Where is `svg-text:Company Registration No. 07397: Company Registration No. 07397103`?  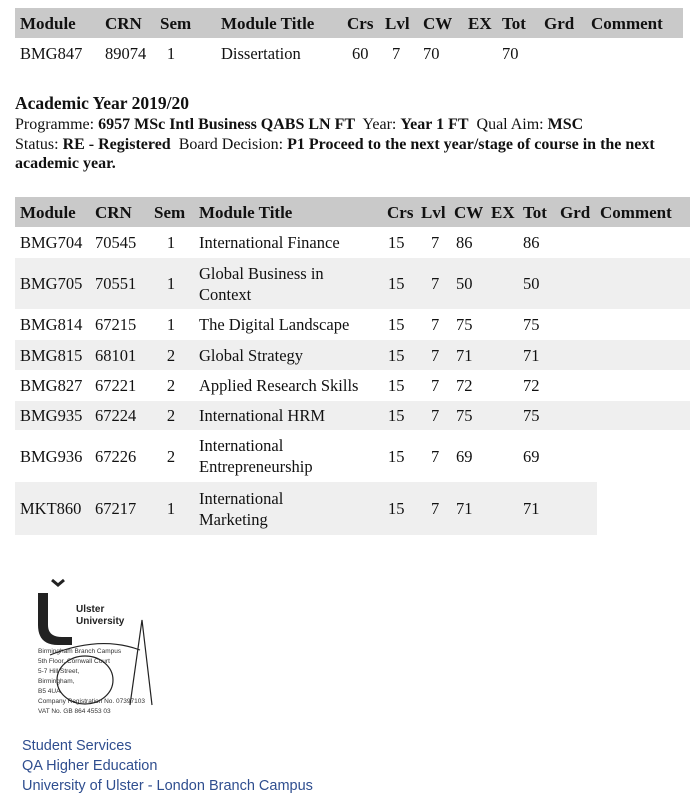
svg-text:Company Registration No. 07397: Company Registration No. 07397103 is located at coordinates (91, 701).